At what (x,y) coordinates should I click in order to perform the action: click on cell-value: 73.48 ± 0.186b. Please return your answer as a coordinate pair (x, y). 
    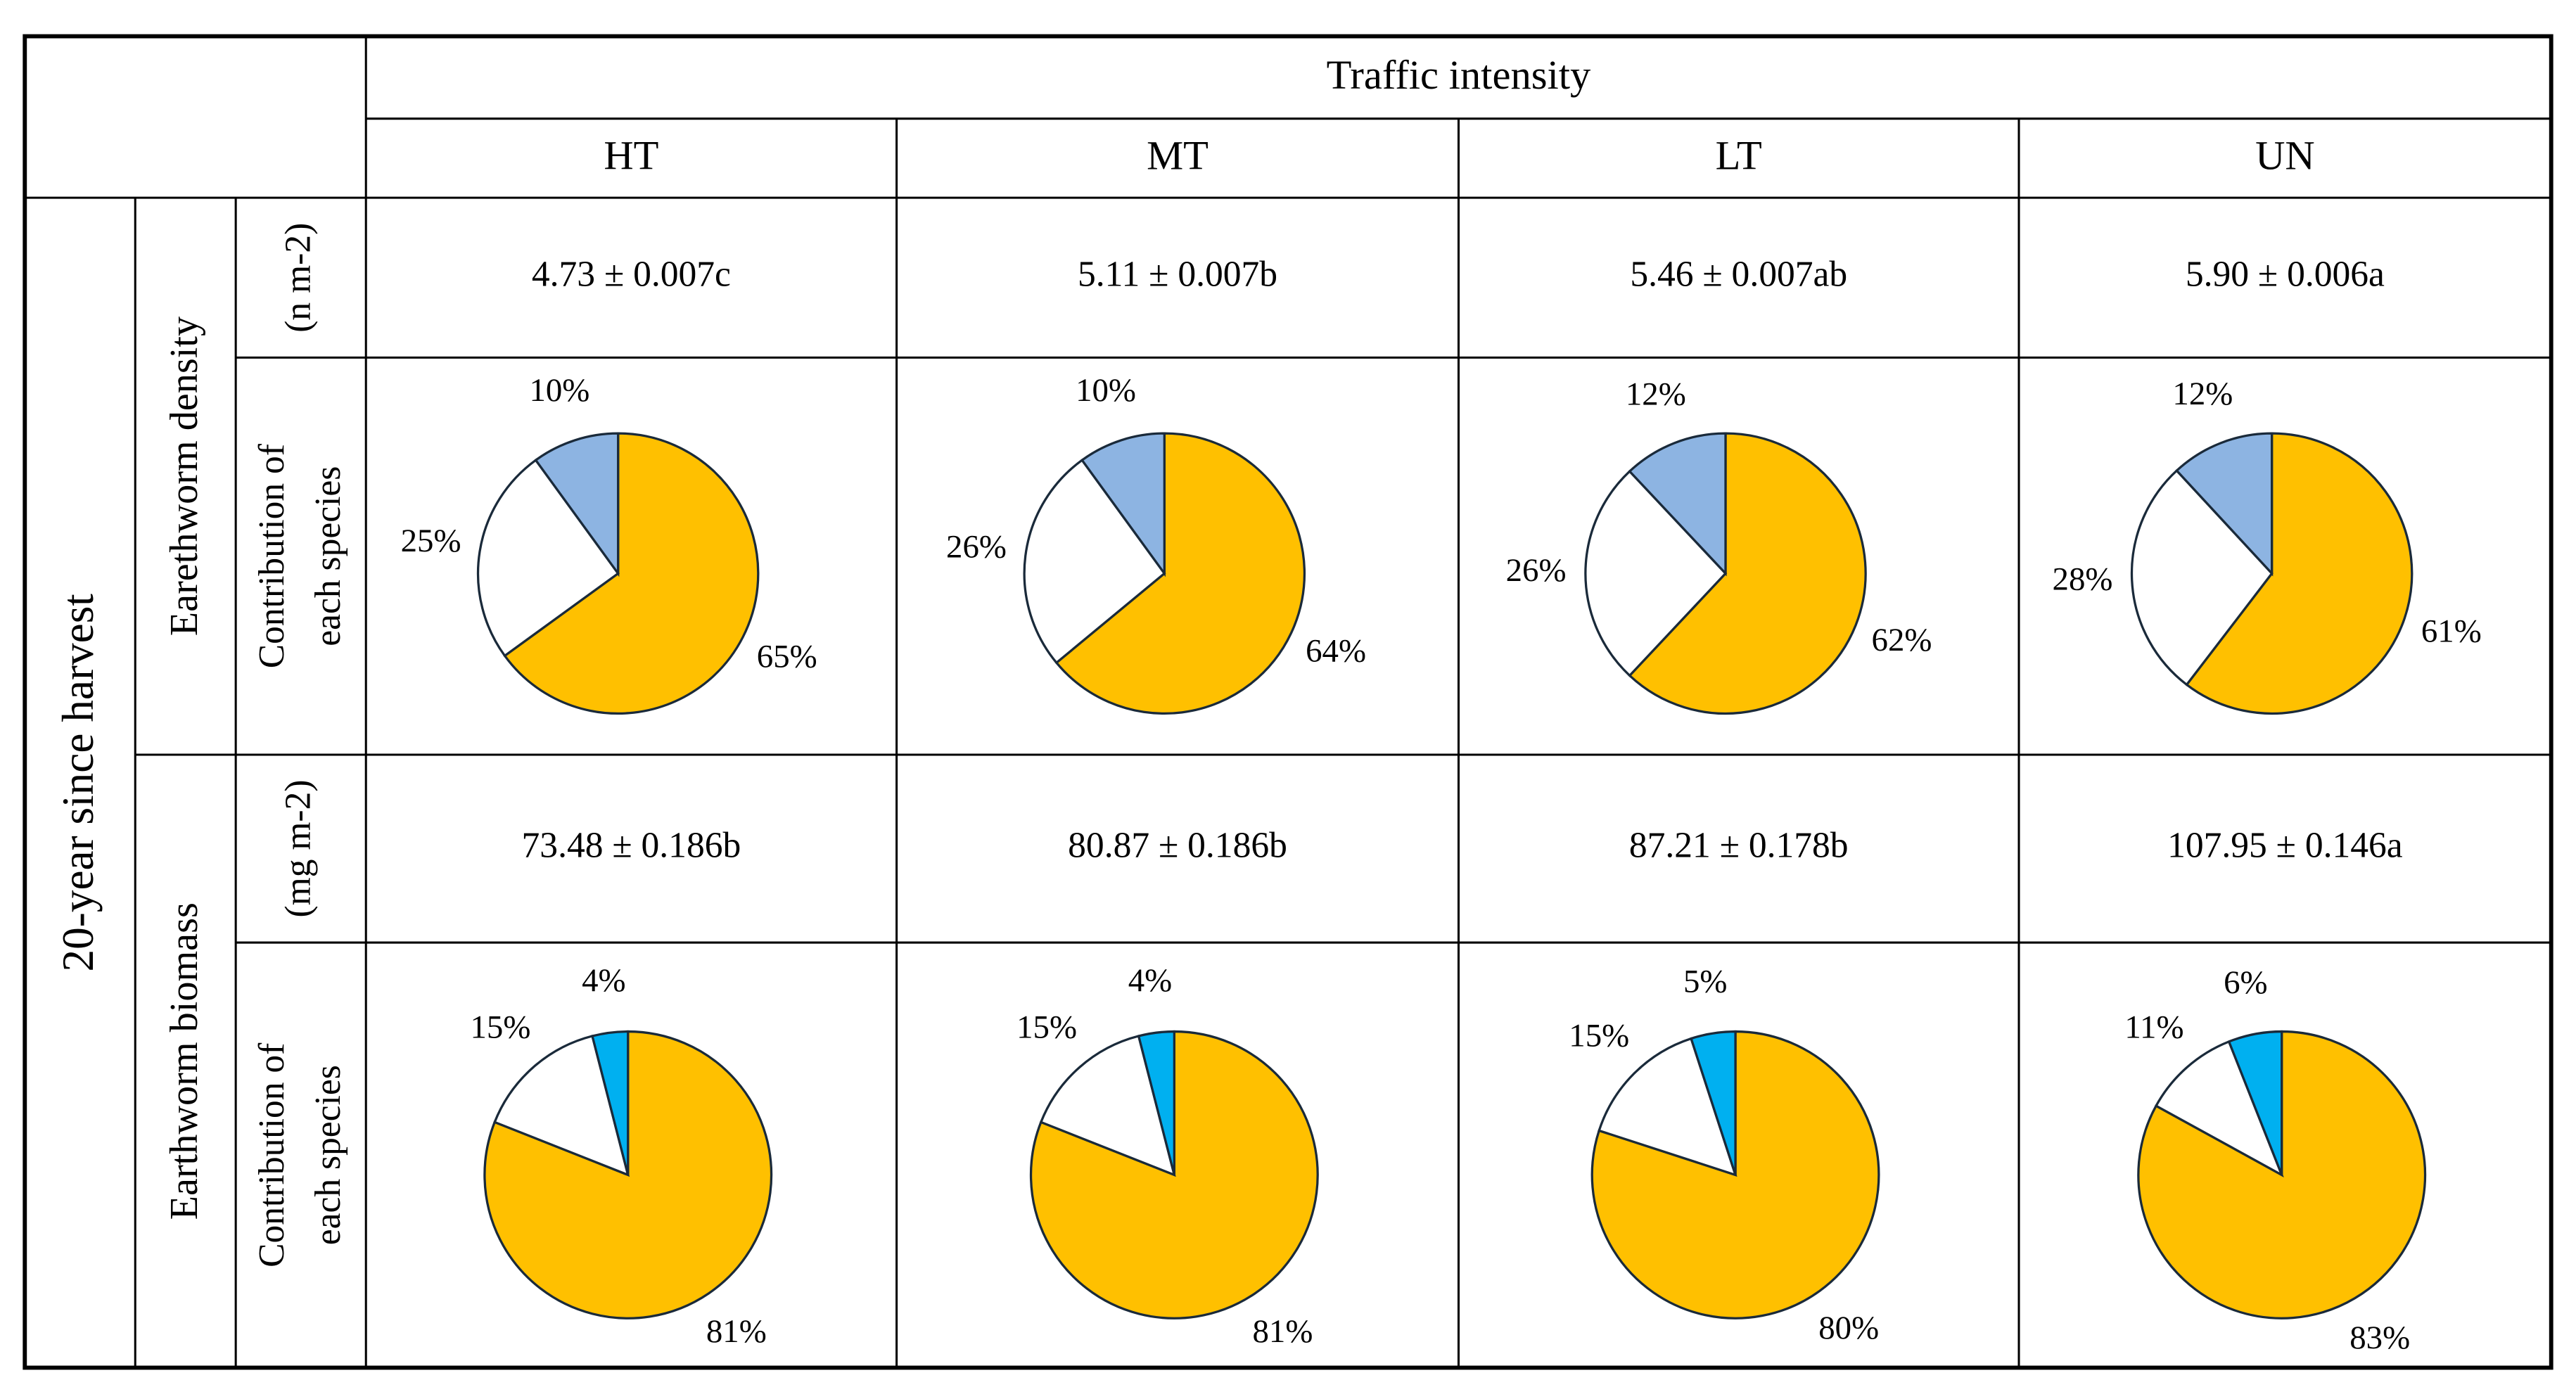
    Looking at the image, I should click on (631, 845).